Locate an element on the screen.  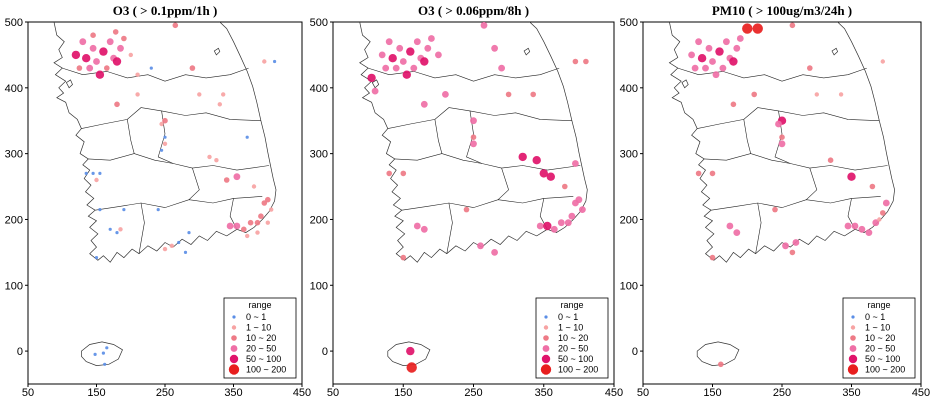
y-tick-label: 300 is located at coordinates (14, 155).